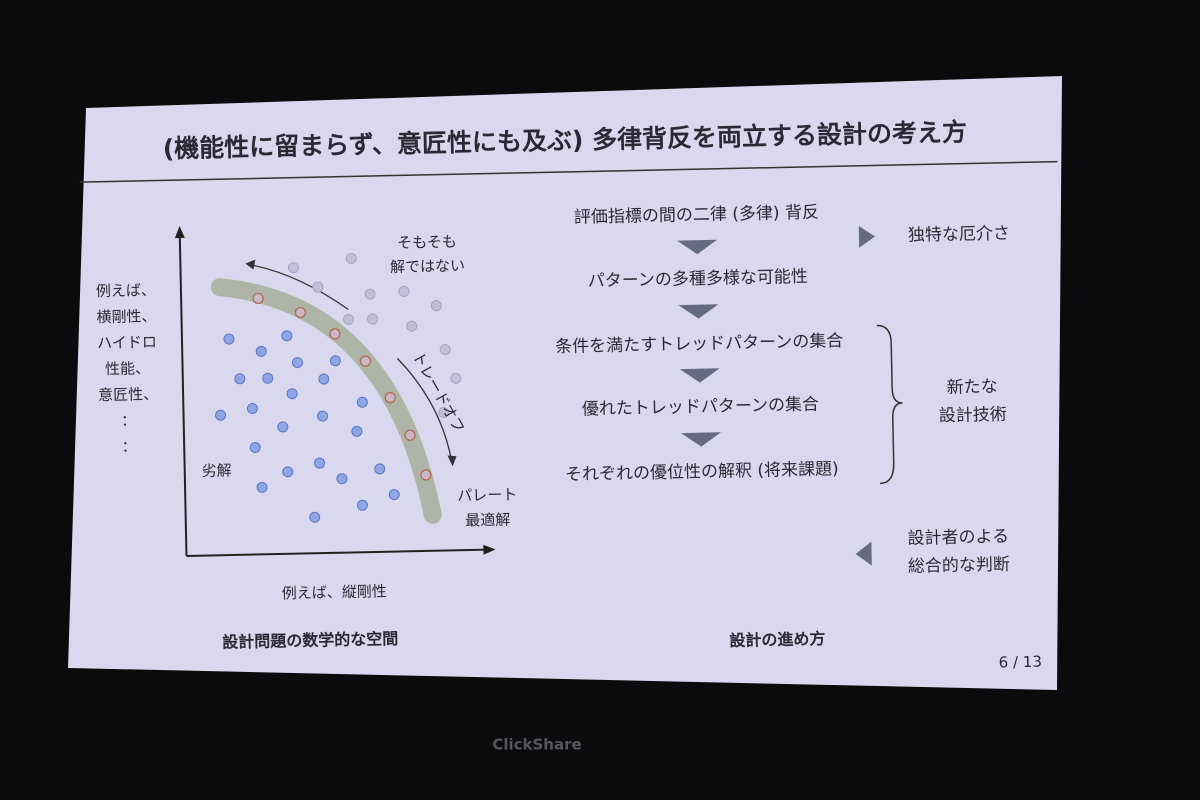  Describe the element at coordinates (337, 552) in the screenshot. I see `x-axis` at that location.